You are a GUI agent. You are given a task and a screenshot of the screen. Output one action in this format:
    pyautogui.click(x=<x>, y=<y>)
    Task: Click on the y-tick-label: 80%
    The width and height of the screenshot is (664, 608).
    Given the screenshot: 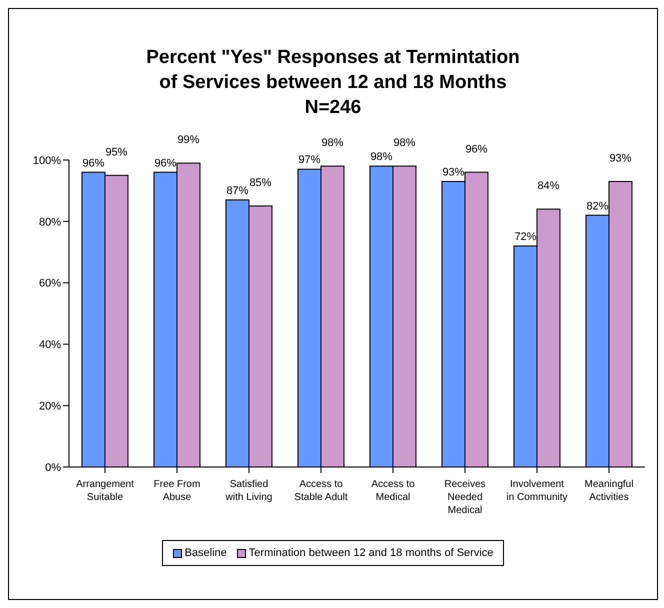 What is the action you would take?
    pyautogui.click(x=50, y=222)
    